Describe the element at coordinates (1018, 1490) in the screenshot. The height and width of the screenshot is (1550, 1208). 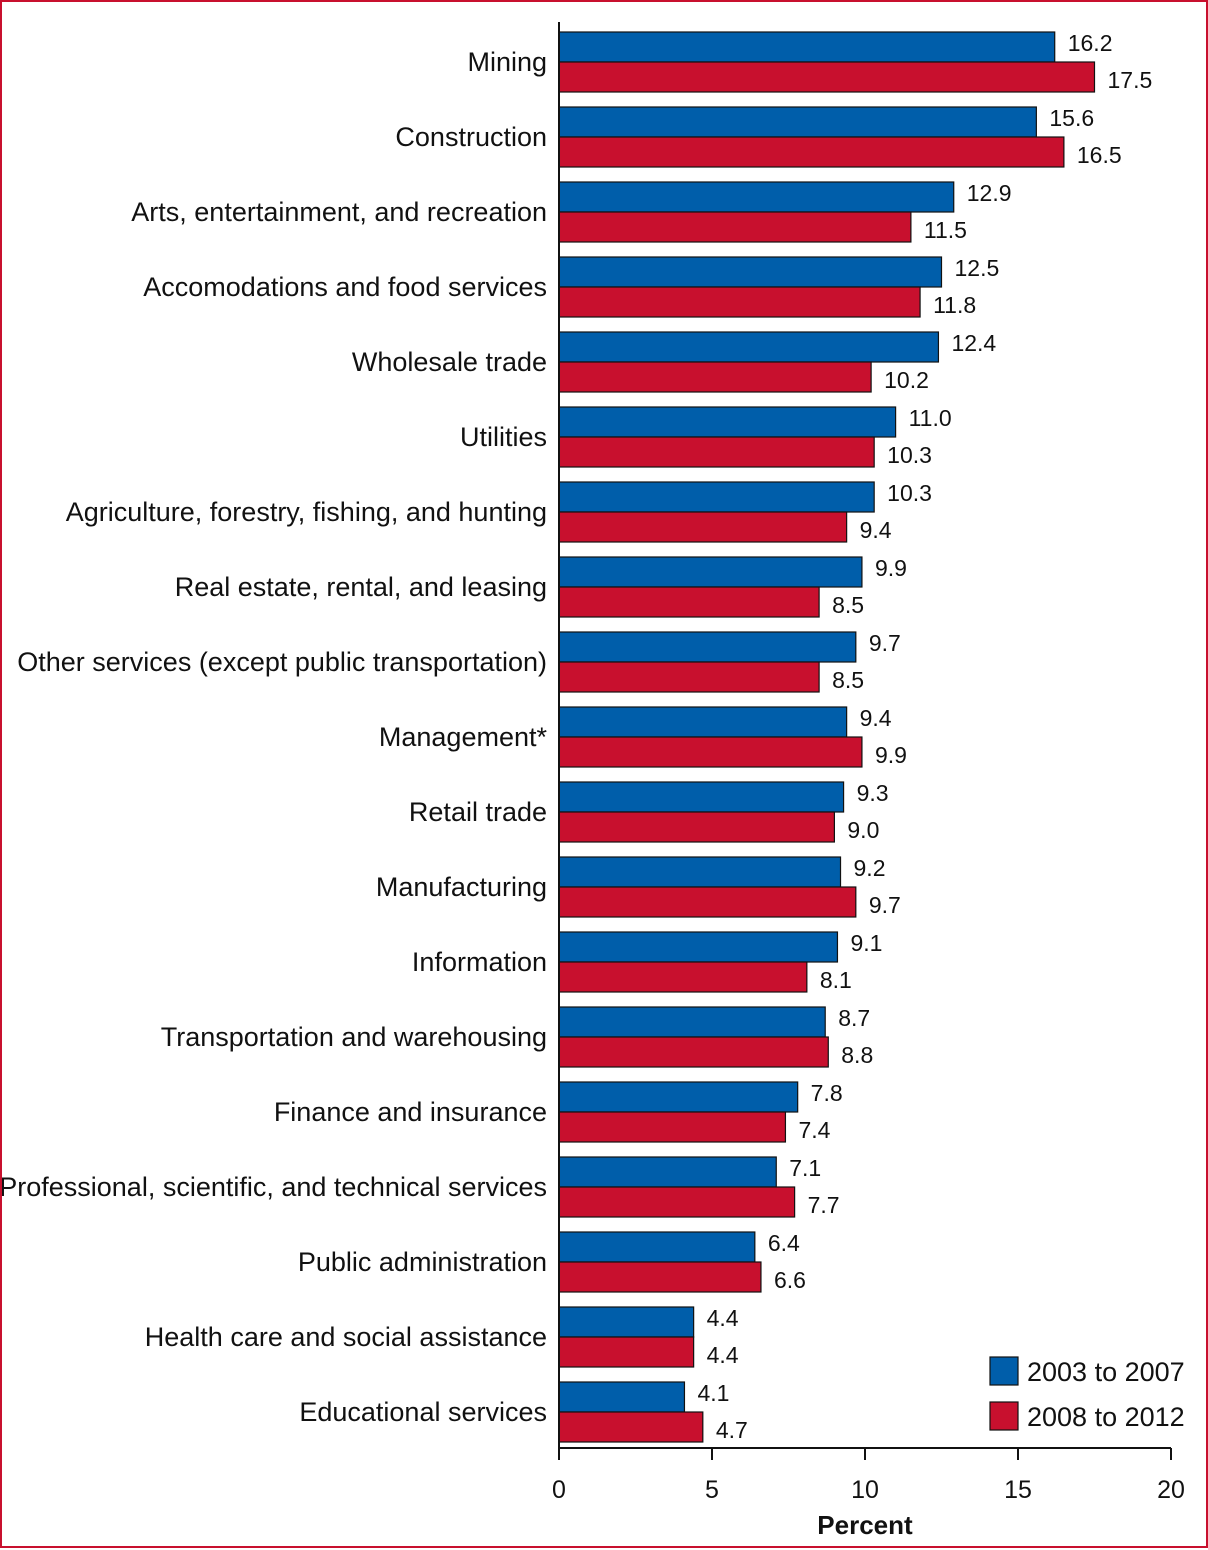
I see `x-tick-label: 15` at that location.